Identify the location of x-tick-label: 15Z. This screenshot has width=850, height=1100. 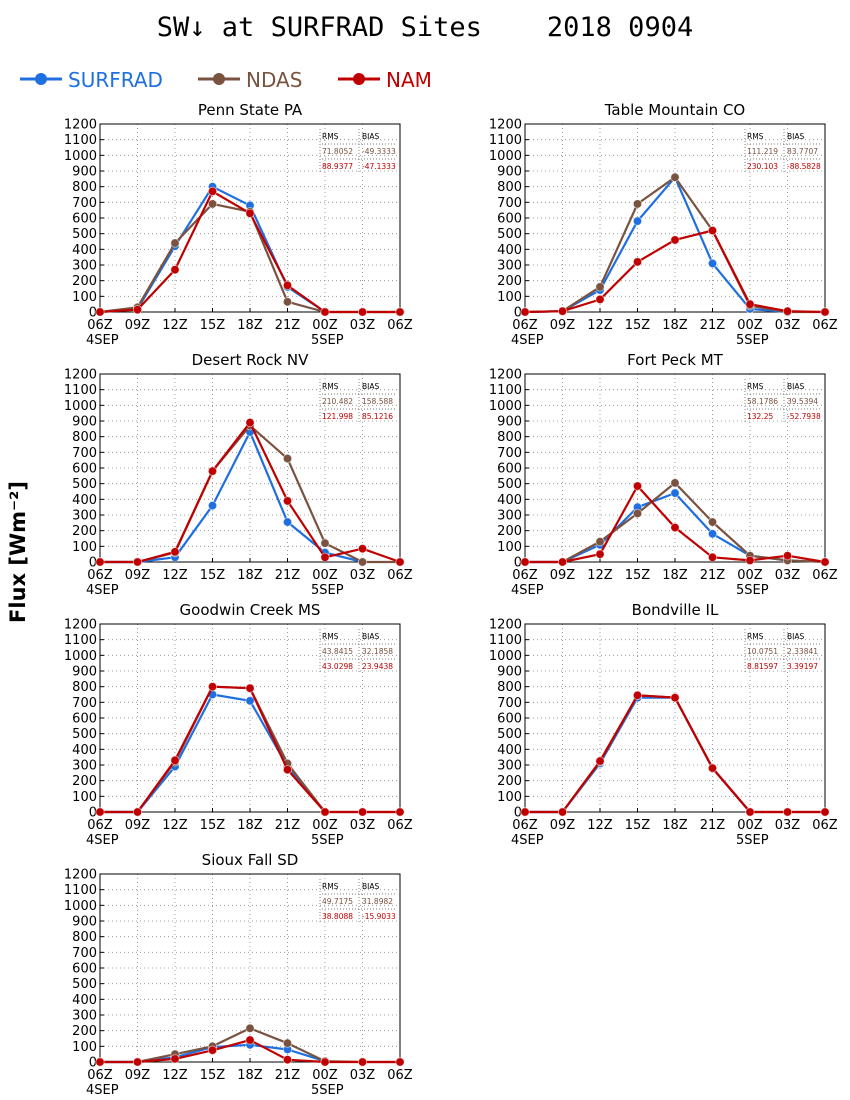
(638, 325).